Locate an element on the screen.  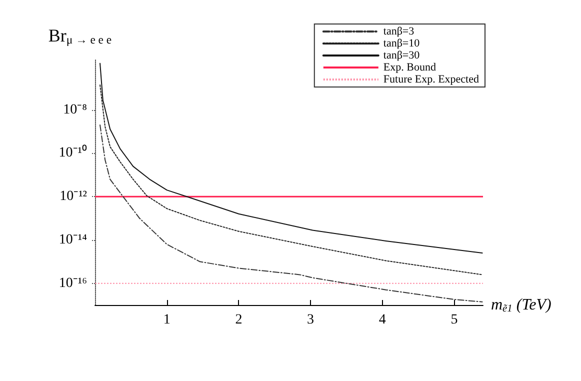
x-tick-label: 4 is located at coordinates (382, 320).